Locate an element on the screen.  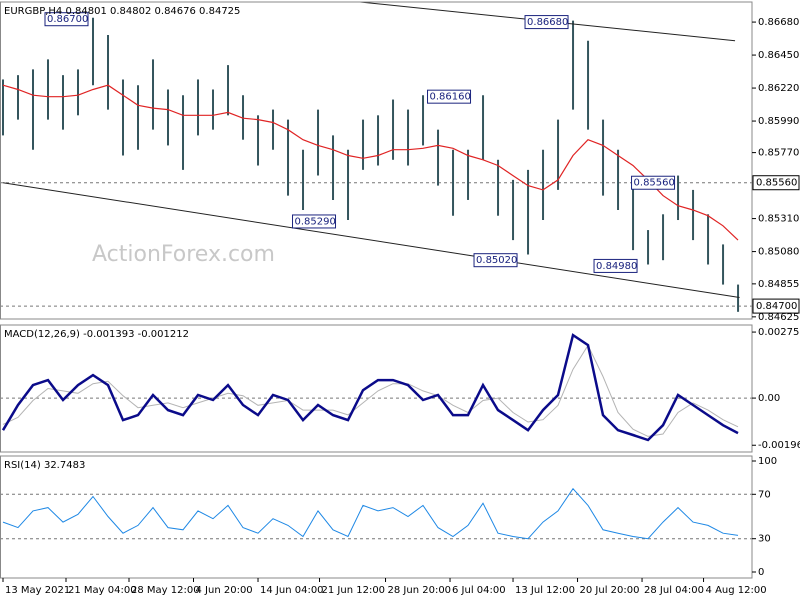
x-tick-label: 13 May 2021 is located at coordinates (37, 590).